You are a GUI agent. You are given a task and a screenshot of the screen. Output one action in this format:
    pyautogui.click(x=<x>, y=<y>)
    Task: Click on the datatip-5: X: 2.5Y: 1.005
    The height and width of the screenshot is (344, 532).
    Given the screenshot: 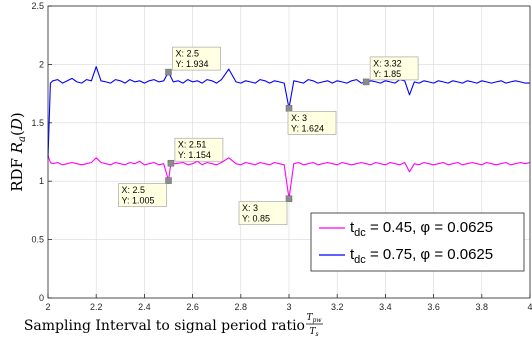 What is the action you would take?
    pyautogui.click(x=145, y=192)
    